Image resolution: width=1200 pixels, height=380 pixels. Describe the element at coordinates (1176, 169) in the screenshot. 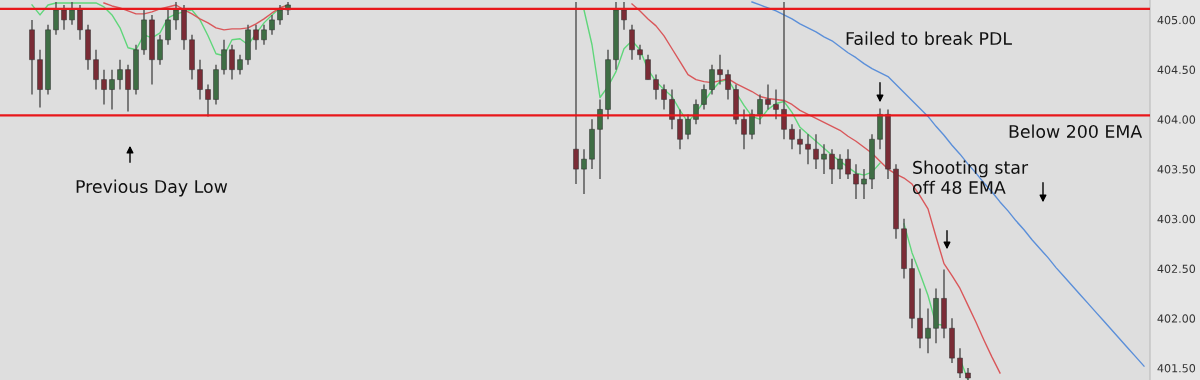

I see `y-tick-label: 403.50` at that location.